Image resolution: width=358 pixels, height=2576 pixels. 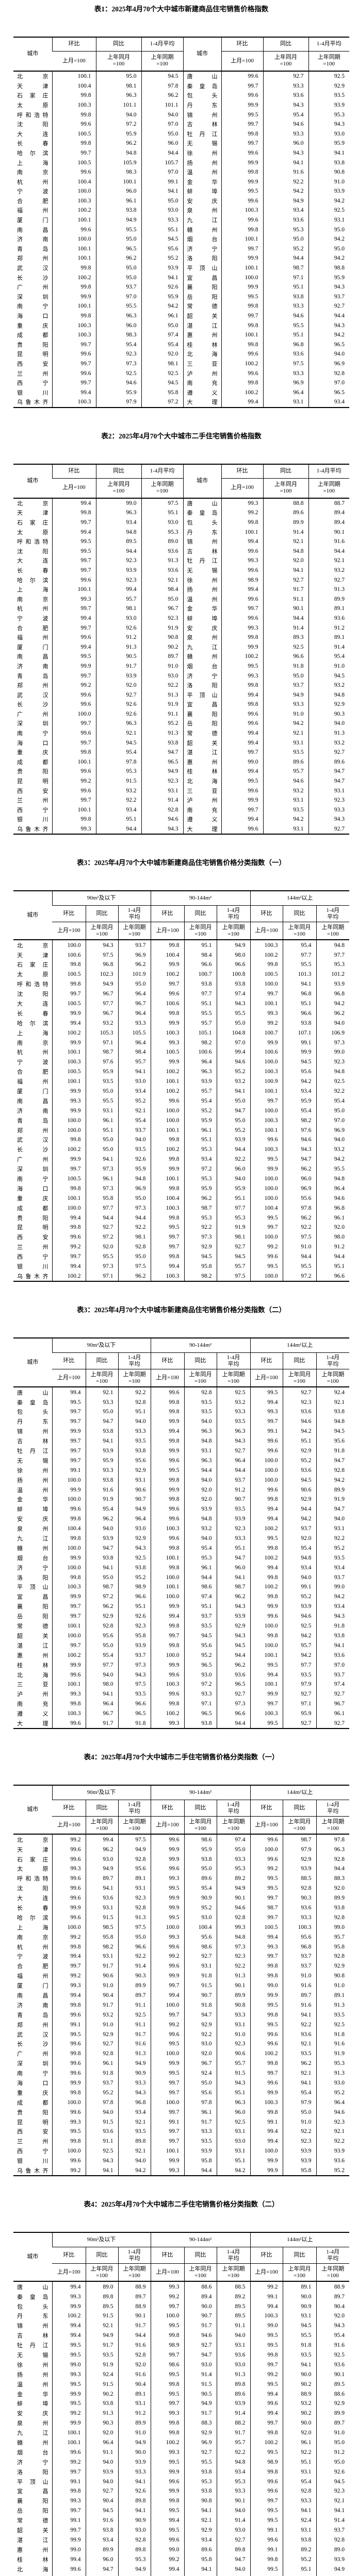 What do you see at coordinates (118, 513) in the screenshot?
I see `value-cell: 96.3` at bounding box center [118, 513].